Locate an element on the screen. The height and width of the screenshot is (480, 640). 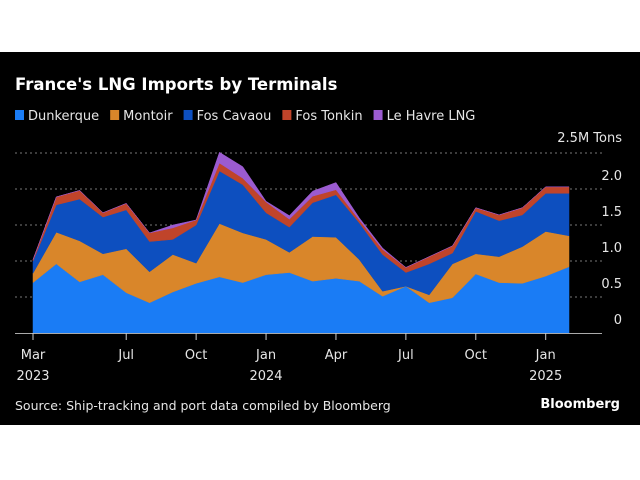
legend-label: Montoir is located at coordinates (148, 116).